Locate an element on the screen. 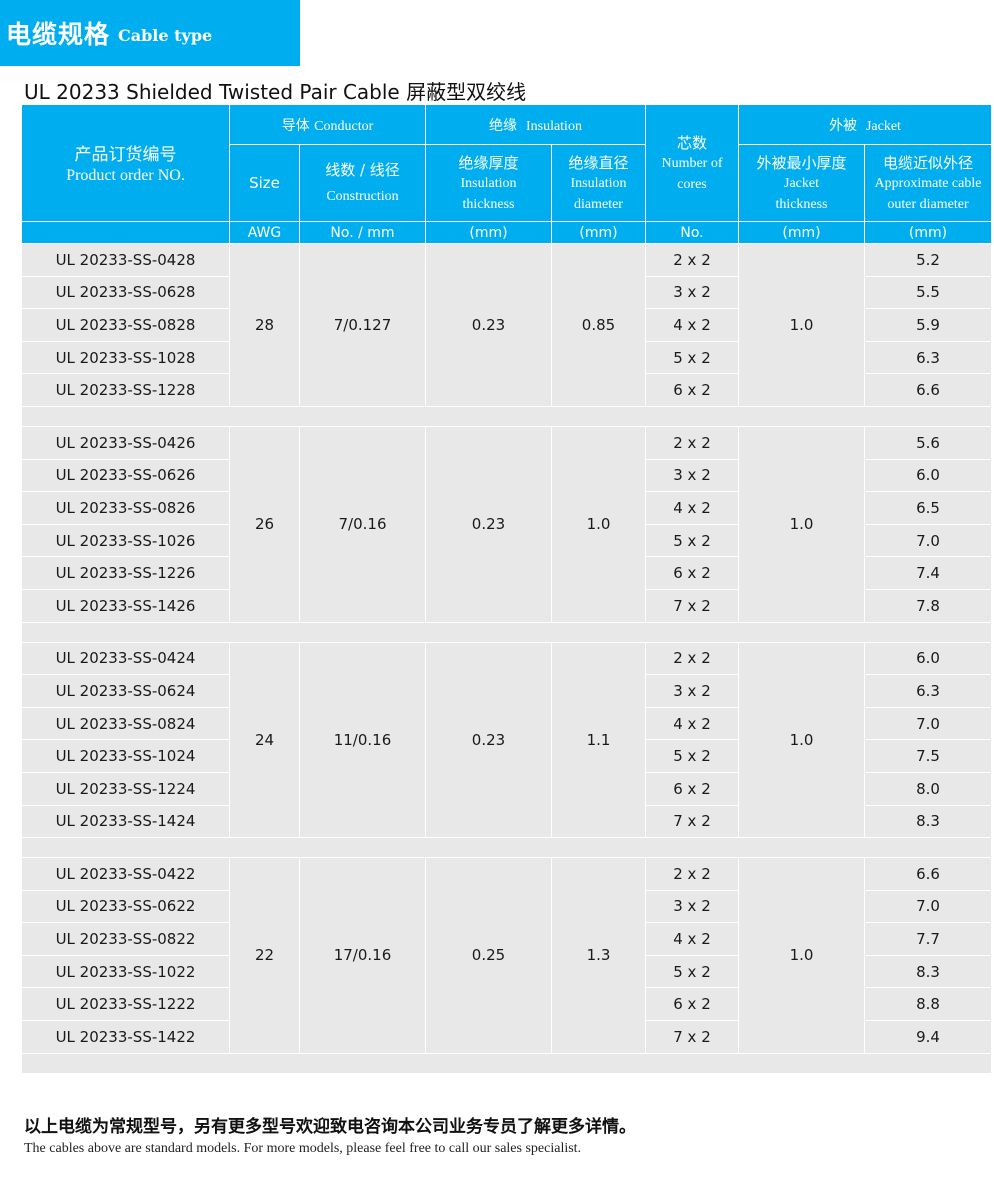  outer-diameter: 7.4 is located at coordinates (928, 573).